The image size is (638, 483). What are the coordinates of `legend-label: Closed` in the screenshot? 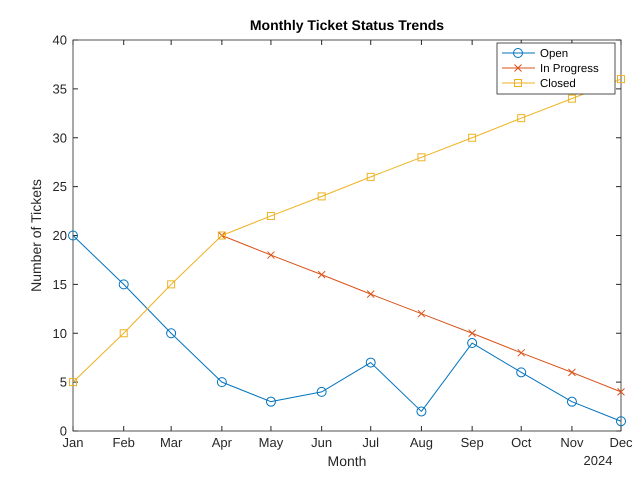 It's located at (558, 84).